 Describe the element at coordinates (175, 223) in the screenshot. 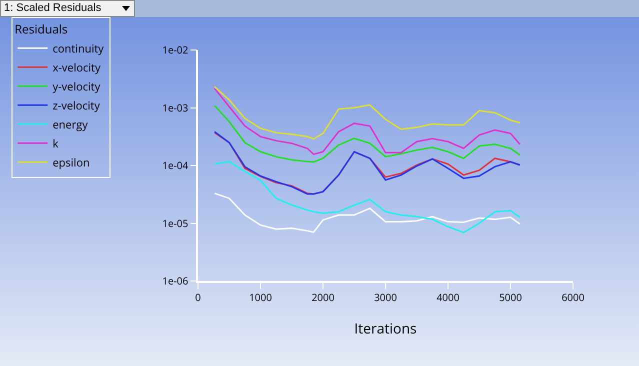

I see `y-tick-label: 1e-05` at that location.